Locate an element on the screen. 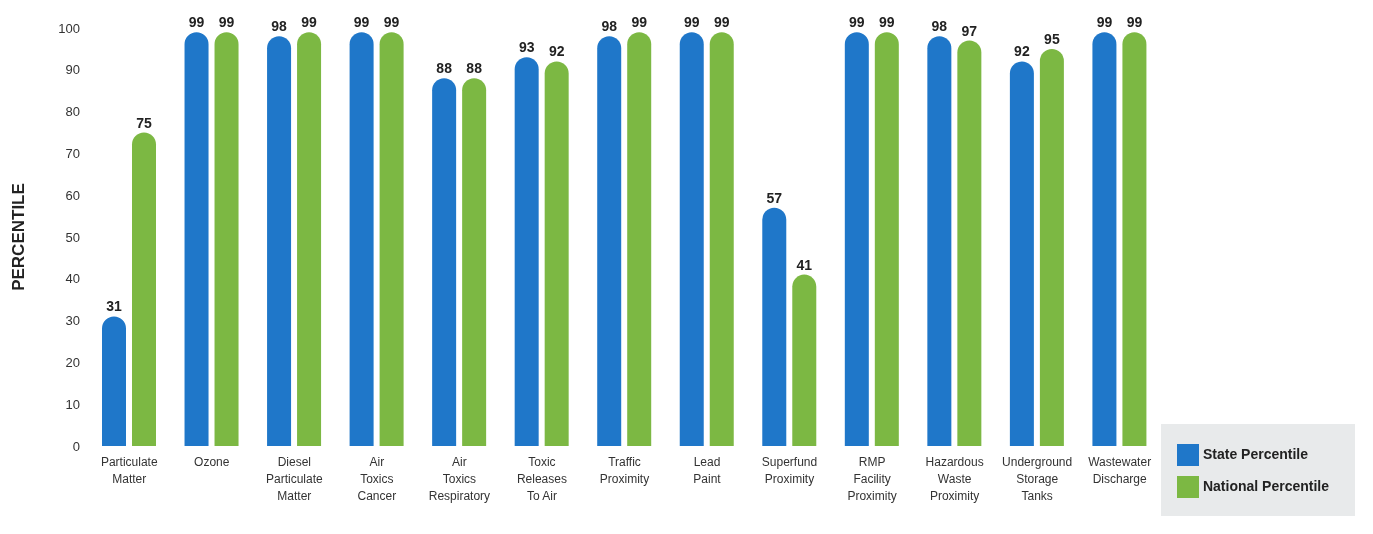 Image resolution: width=1373 pixels, height=534 pixels. y-tick-label: 20 is located at coordinates (72, 363).